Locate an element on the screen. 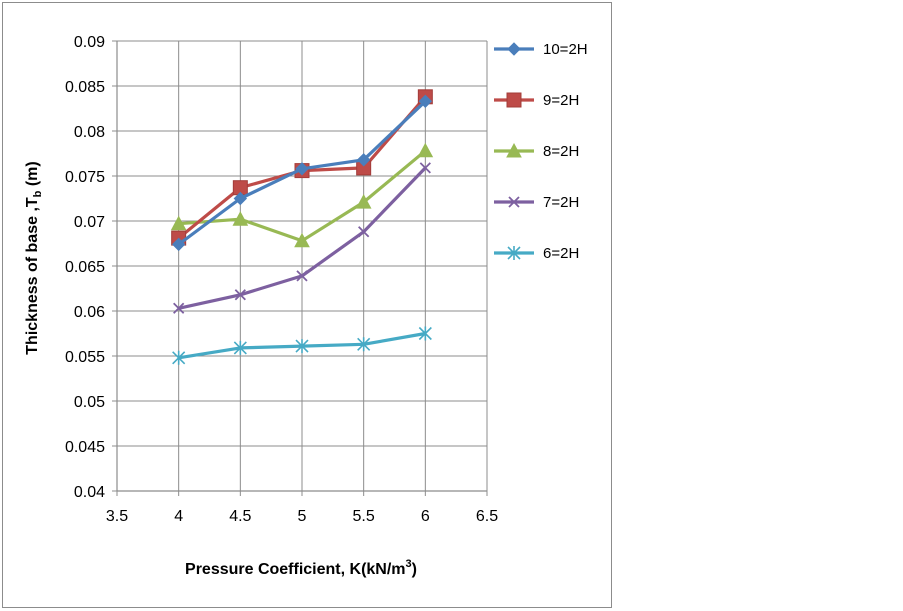 The width and height of the screenshot is (903, 611). x-tick-label: 6 is located at coordinates (425, 516).